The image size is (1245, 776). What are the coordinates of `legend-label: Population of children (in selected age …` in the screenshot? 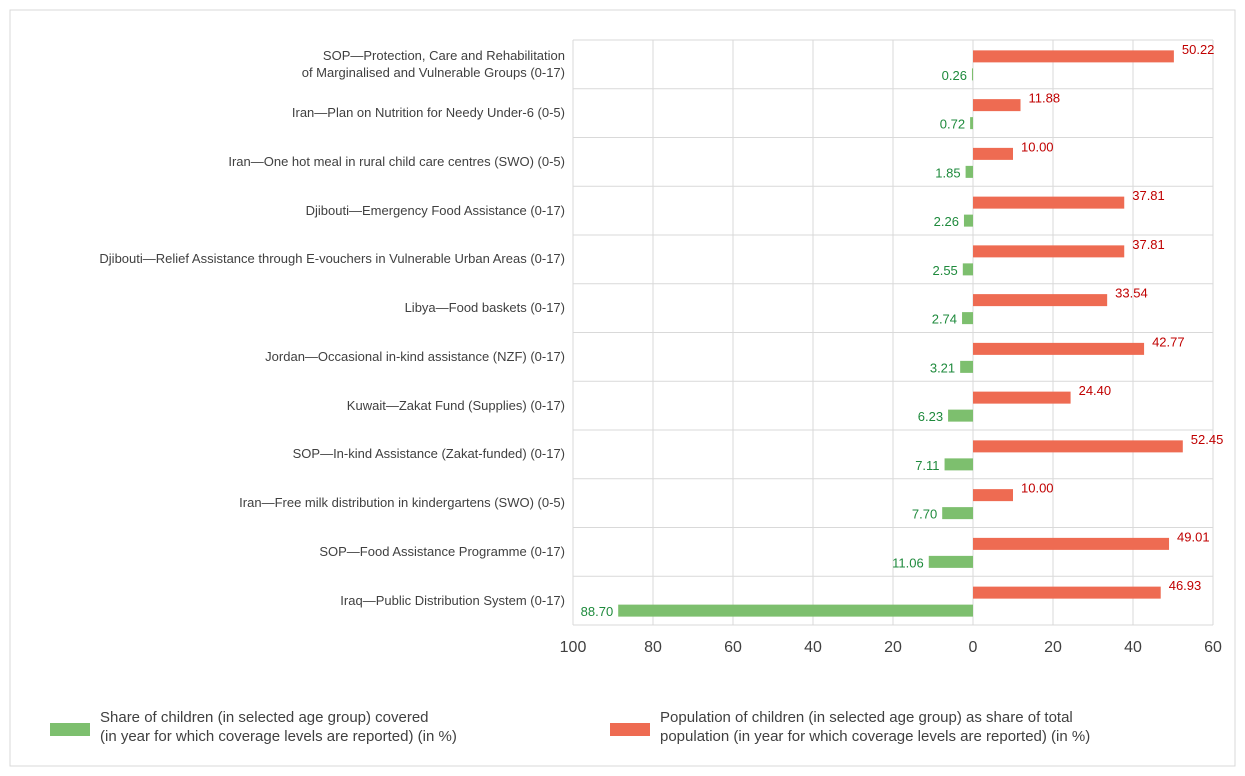 It's located at (875, 727).